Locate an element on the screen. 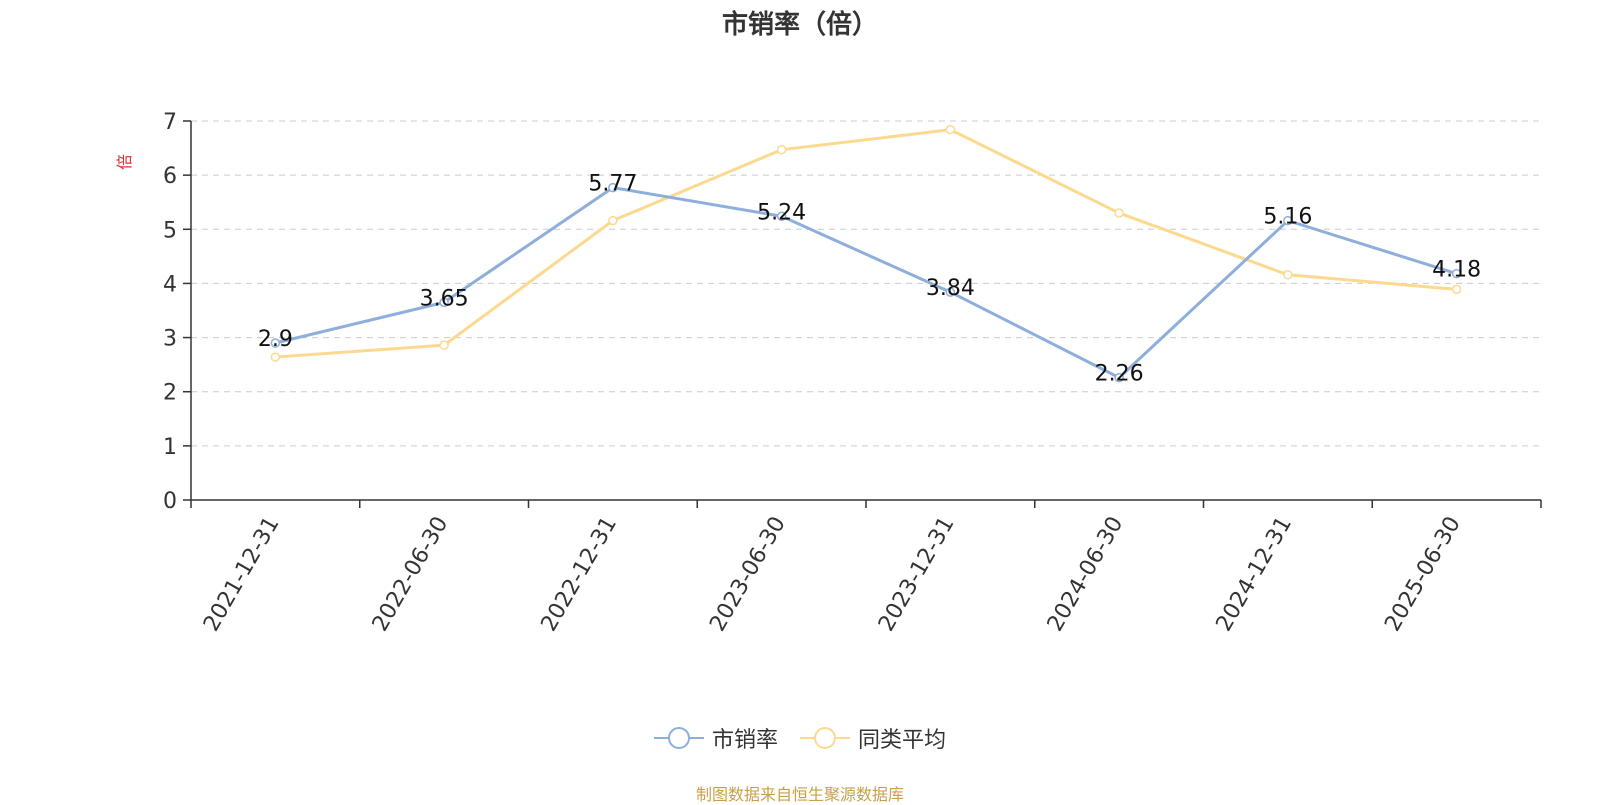 Image resolution: width=1600 pixels, height=805 pixels. y-tick-label: 3 is located at coordinates (170, 339).